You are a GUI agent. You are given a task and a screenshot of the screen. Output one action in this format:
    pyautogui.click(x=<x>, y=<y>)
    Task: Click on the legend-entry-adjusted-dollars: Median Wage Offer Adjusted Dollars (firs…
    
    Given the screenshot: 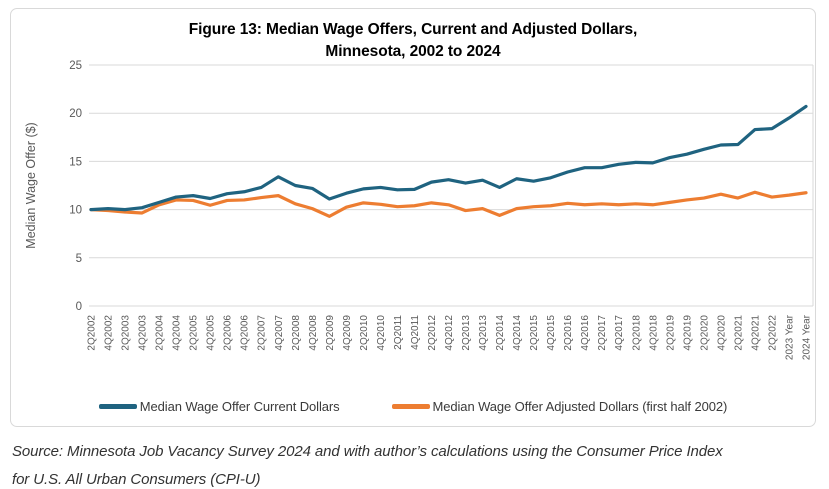 What is the action you would take?
    pyautogui.click(x=559, y=406)
    